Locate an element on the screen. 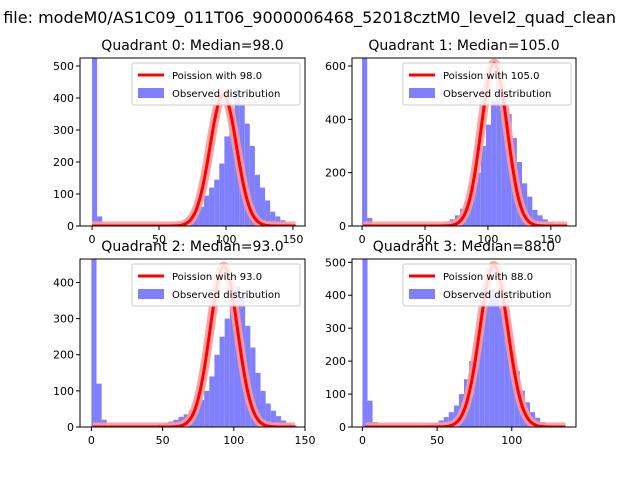  y-tick-label: 600 is located at coordinates (335, 66).